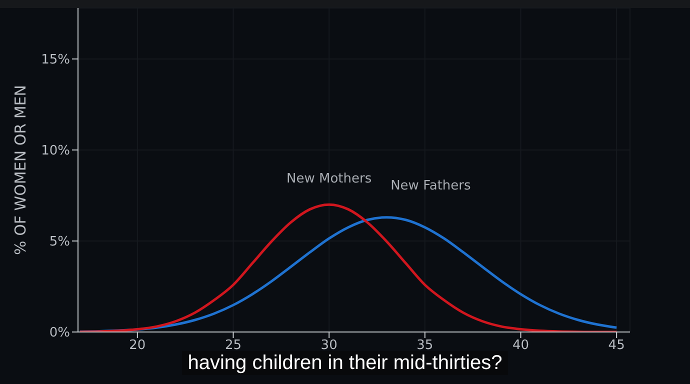  Describe the element at coordinates (59, 333) in the screenshot. I see `y-tick-label: 0%` at that location.